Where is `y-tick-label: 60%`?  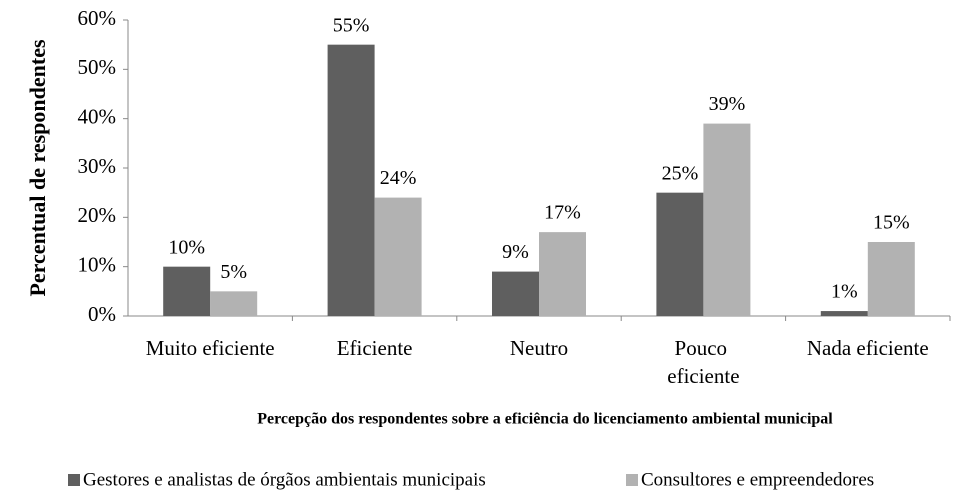 y-tick-label: 60% is located at coordinates (97, 18).